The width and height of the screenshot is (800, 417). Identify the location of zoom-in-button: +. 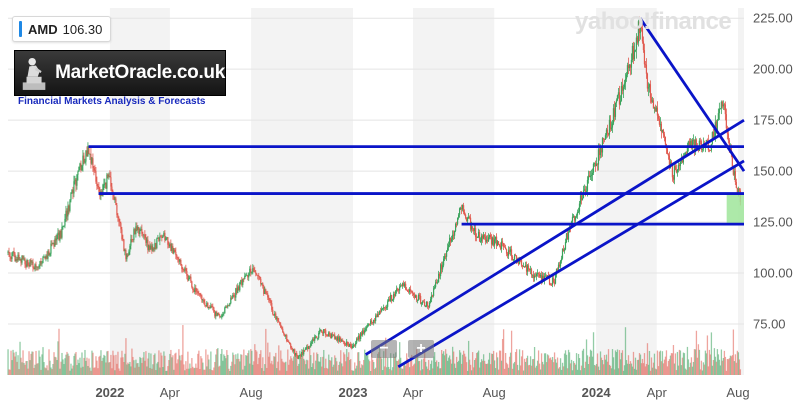
(421, 349).